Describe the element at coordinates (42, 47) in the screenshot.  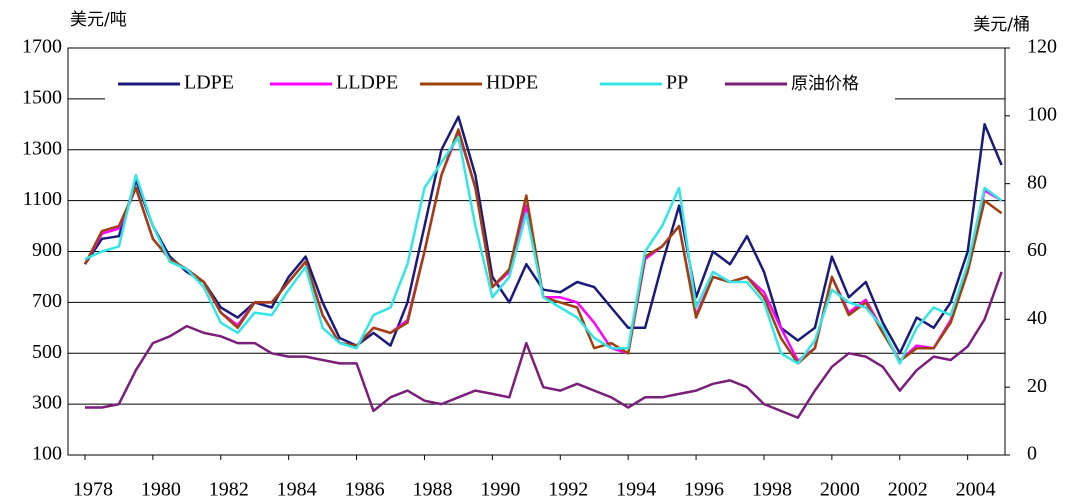
I see `y-tick-label: 1700` at that location.